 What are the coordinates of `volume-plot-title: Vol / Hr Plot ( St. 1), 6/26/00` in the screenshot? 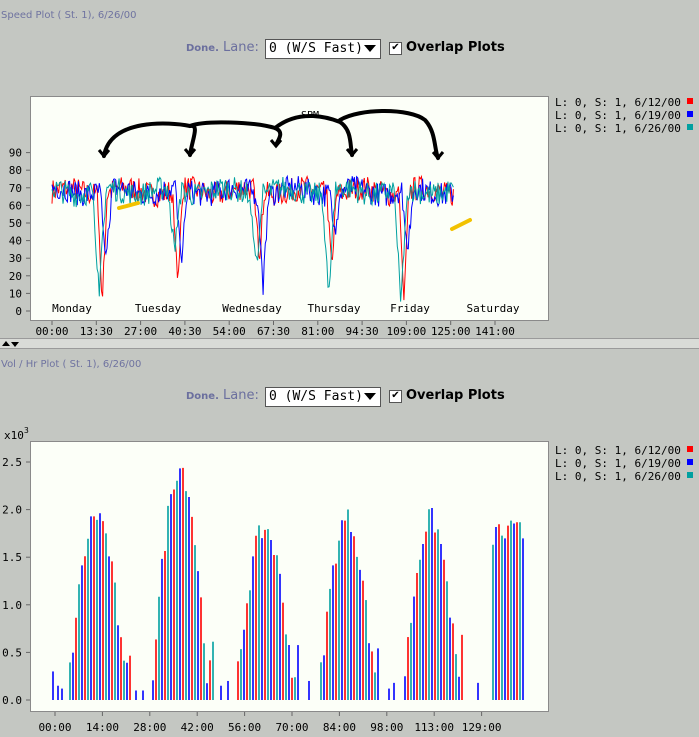 It's located at (71, 364).